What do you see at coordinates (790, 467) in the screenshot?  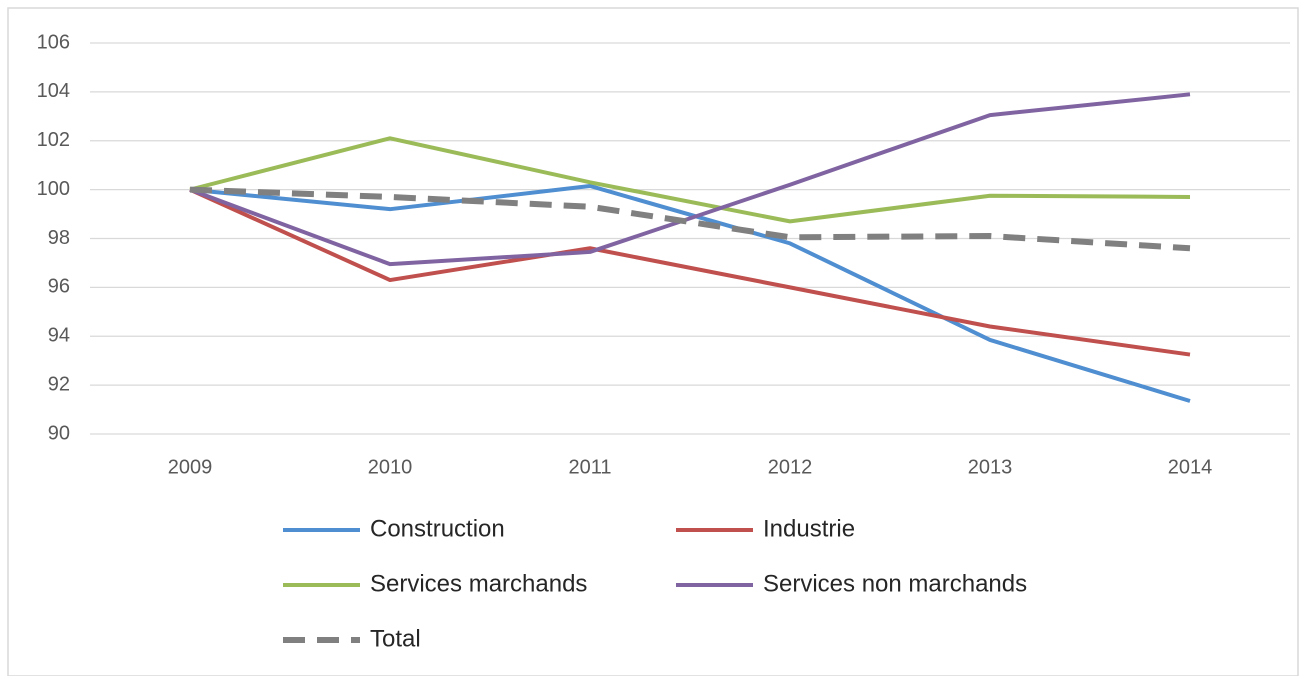 I see `x-tick-label: 2012` at bounding box center [790, 467].